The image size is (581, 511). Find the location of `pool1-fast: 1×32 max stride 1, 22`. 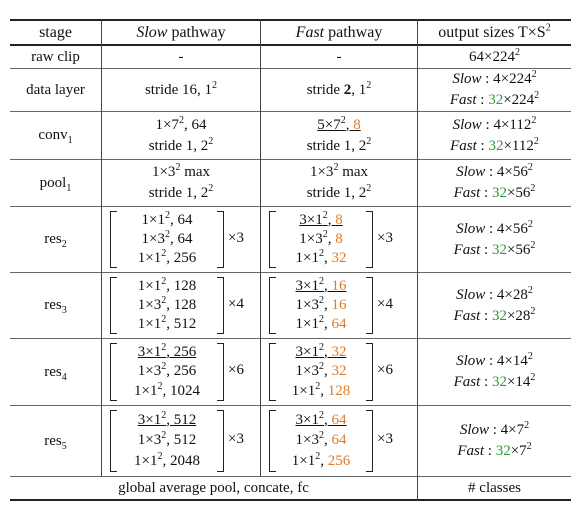

pool1-fast: 1×32 max stride 1, 22 is located at coordinates (339, 183).